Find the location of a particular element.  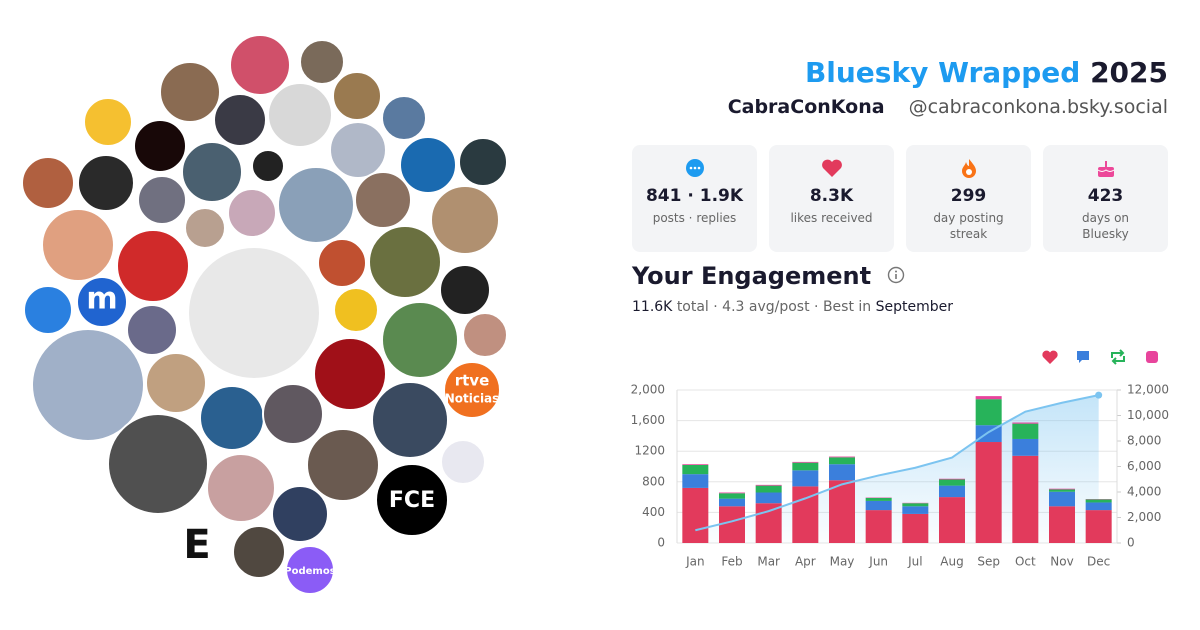

stat-label: posts · replies is located at coordinates (694, 218).